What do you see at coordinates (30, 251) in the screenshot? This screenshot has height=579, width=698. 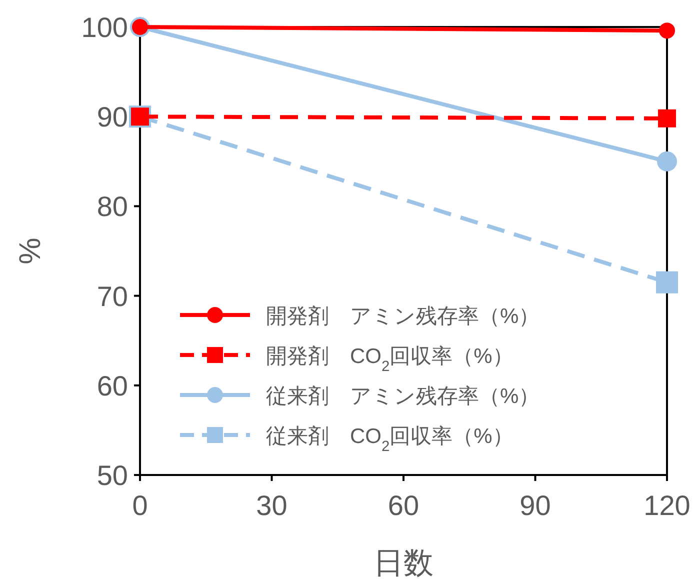 I see `y-axis-title: %` at bounding box center [30, 251].